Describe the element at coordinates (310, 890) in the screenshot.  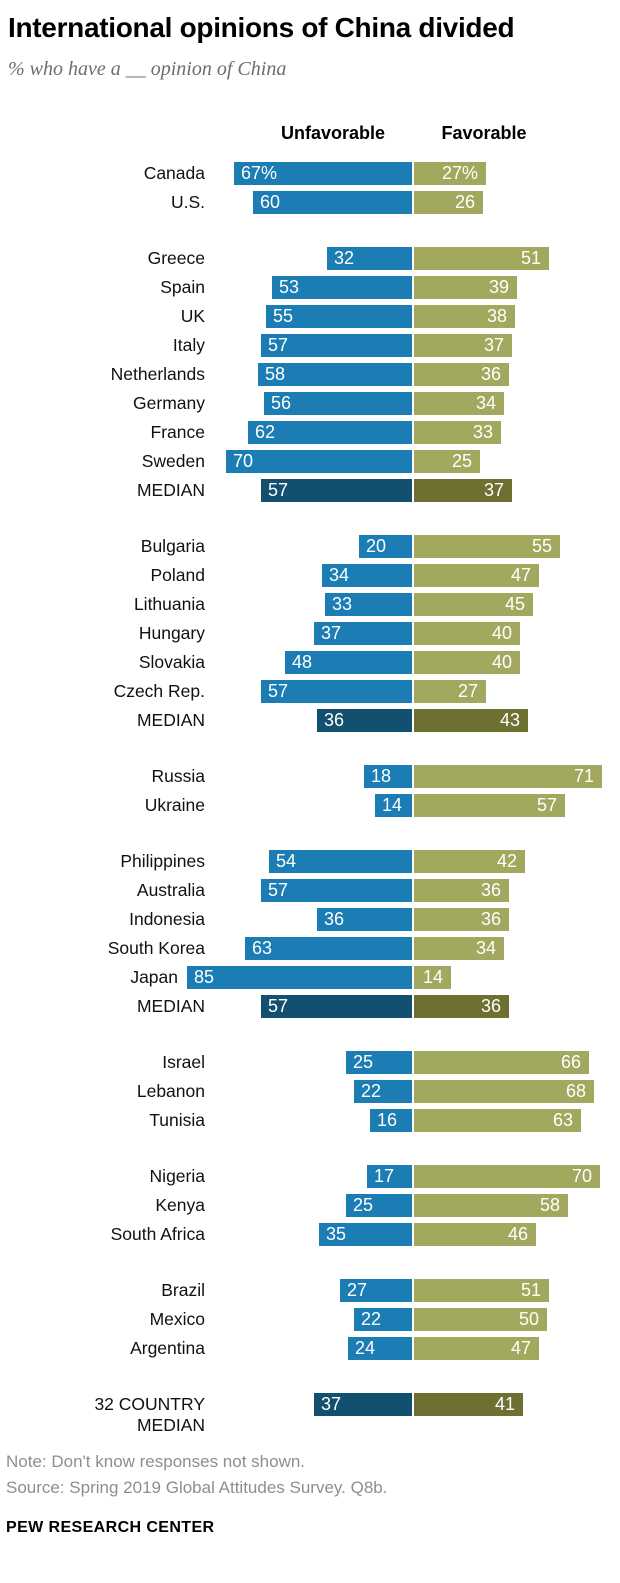
I see `chart-row: Australia 57 36` at that location.